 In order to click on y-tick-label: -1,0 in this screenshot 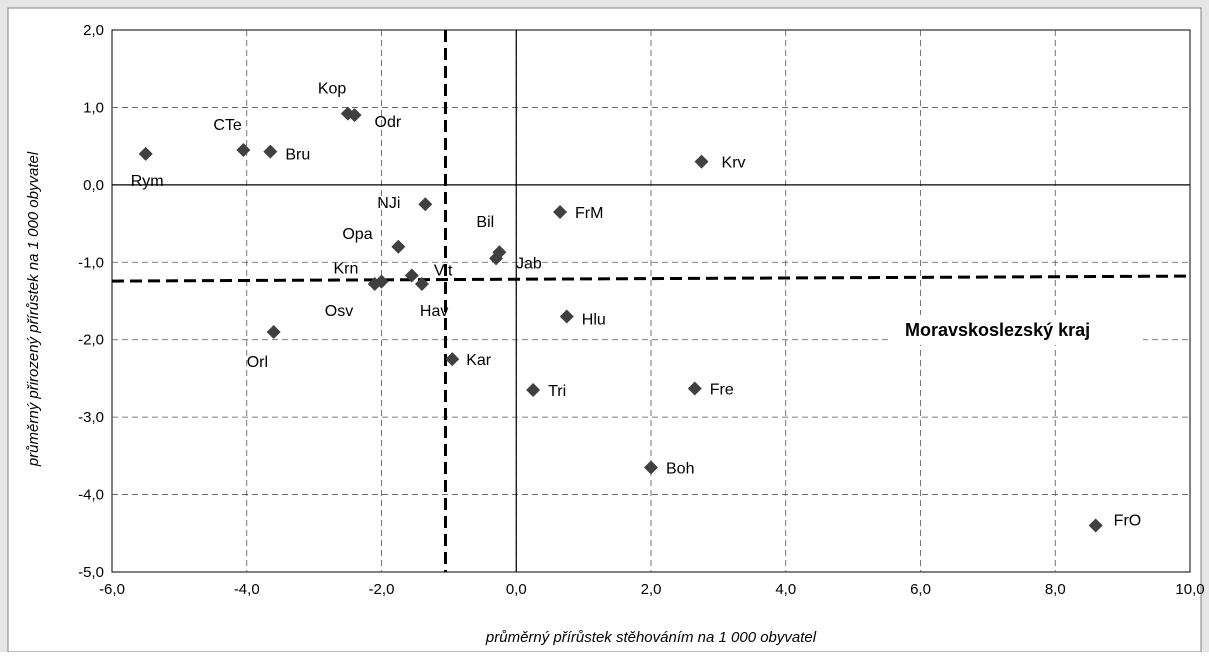, I will do `click(91, 262)`.